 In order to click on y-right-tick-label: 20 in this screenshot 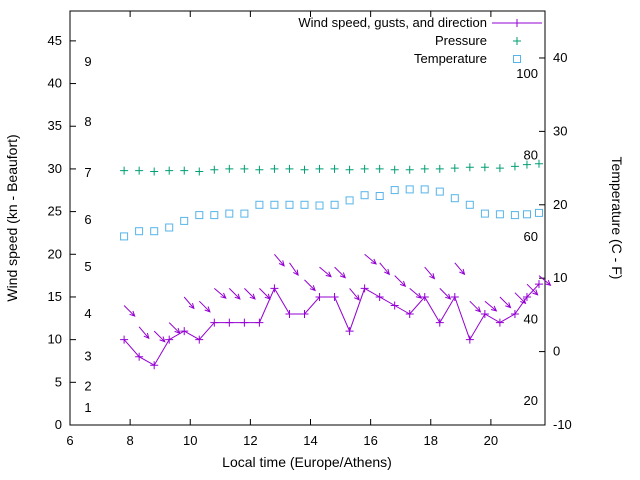, I will do `click(560, 204)`.